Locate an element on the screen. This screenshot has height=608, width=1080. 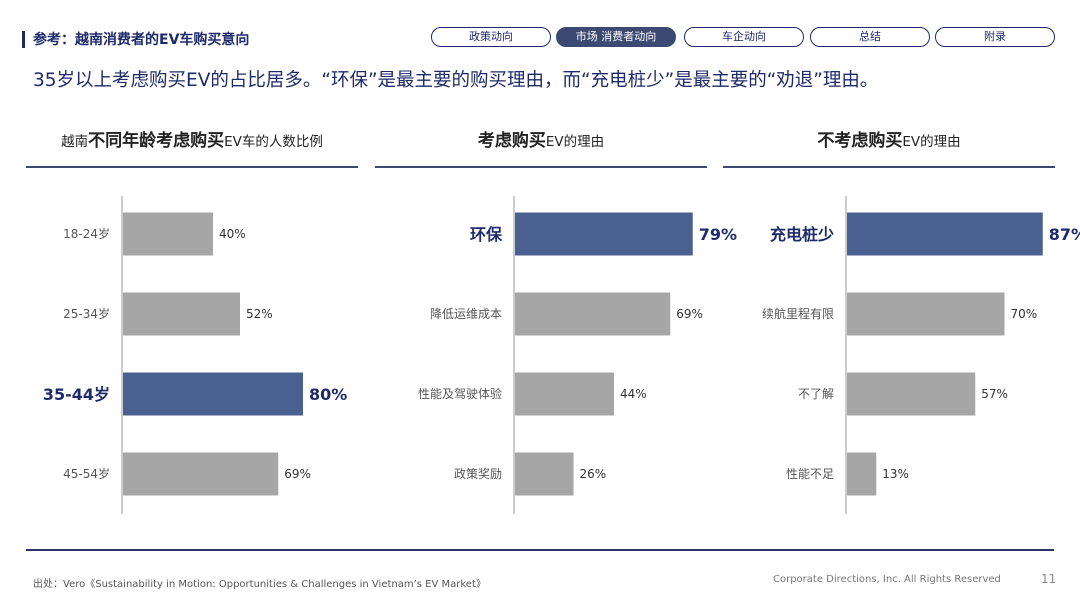
category-label: 环保 is located at coordinates (486, 234).